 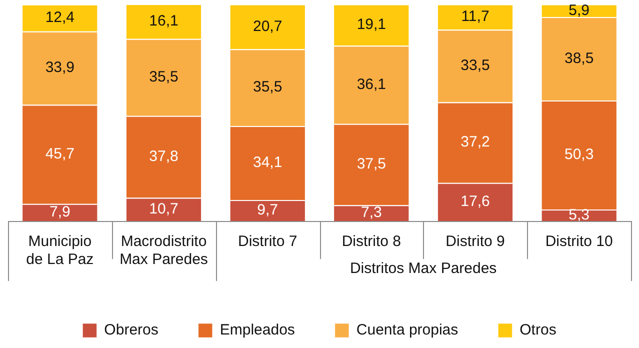 I want to click on legend-label: Obreros, so click(x=131, y=330).